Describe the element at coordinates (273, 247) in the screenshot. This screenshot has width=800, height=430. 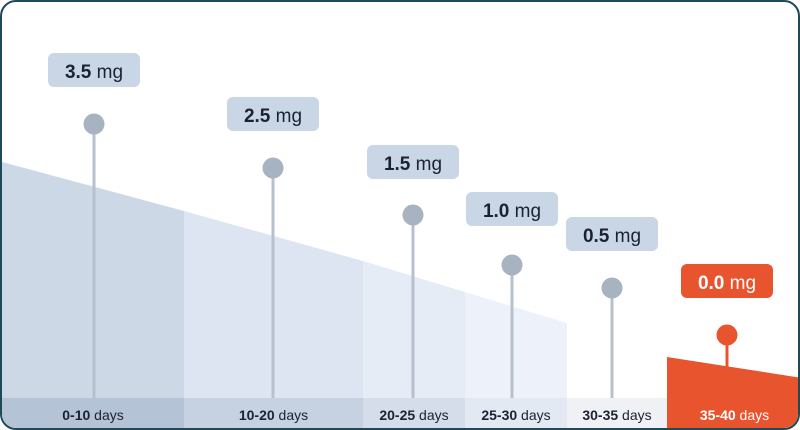
I see `dose-pin-2.5: 2.5 mg` at that location.